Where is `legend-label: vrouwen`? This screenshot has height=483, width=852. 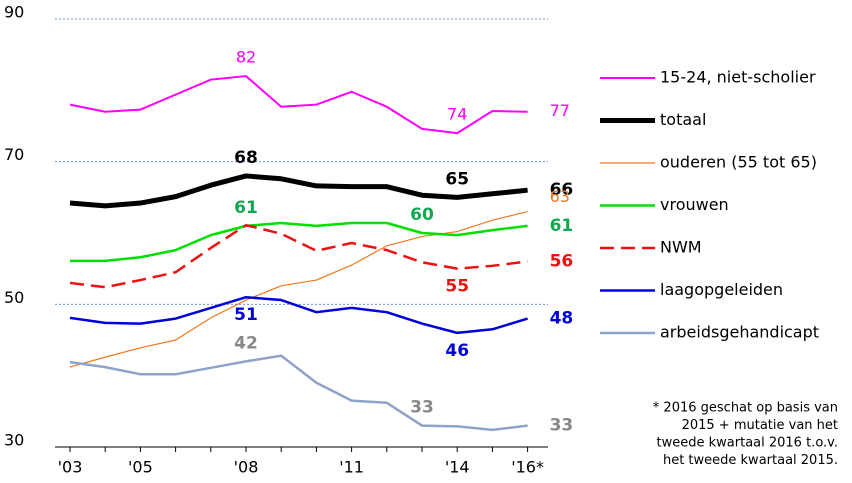
legend-label: vrouwen is located at coordinates (694, 204).